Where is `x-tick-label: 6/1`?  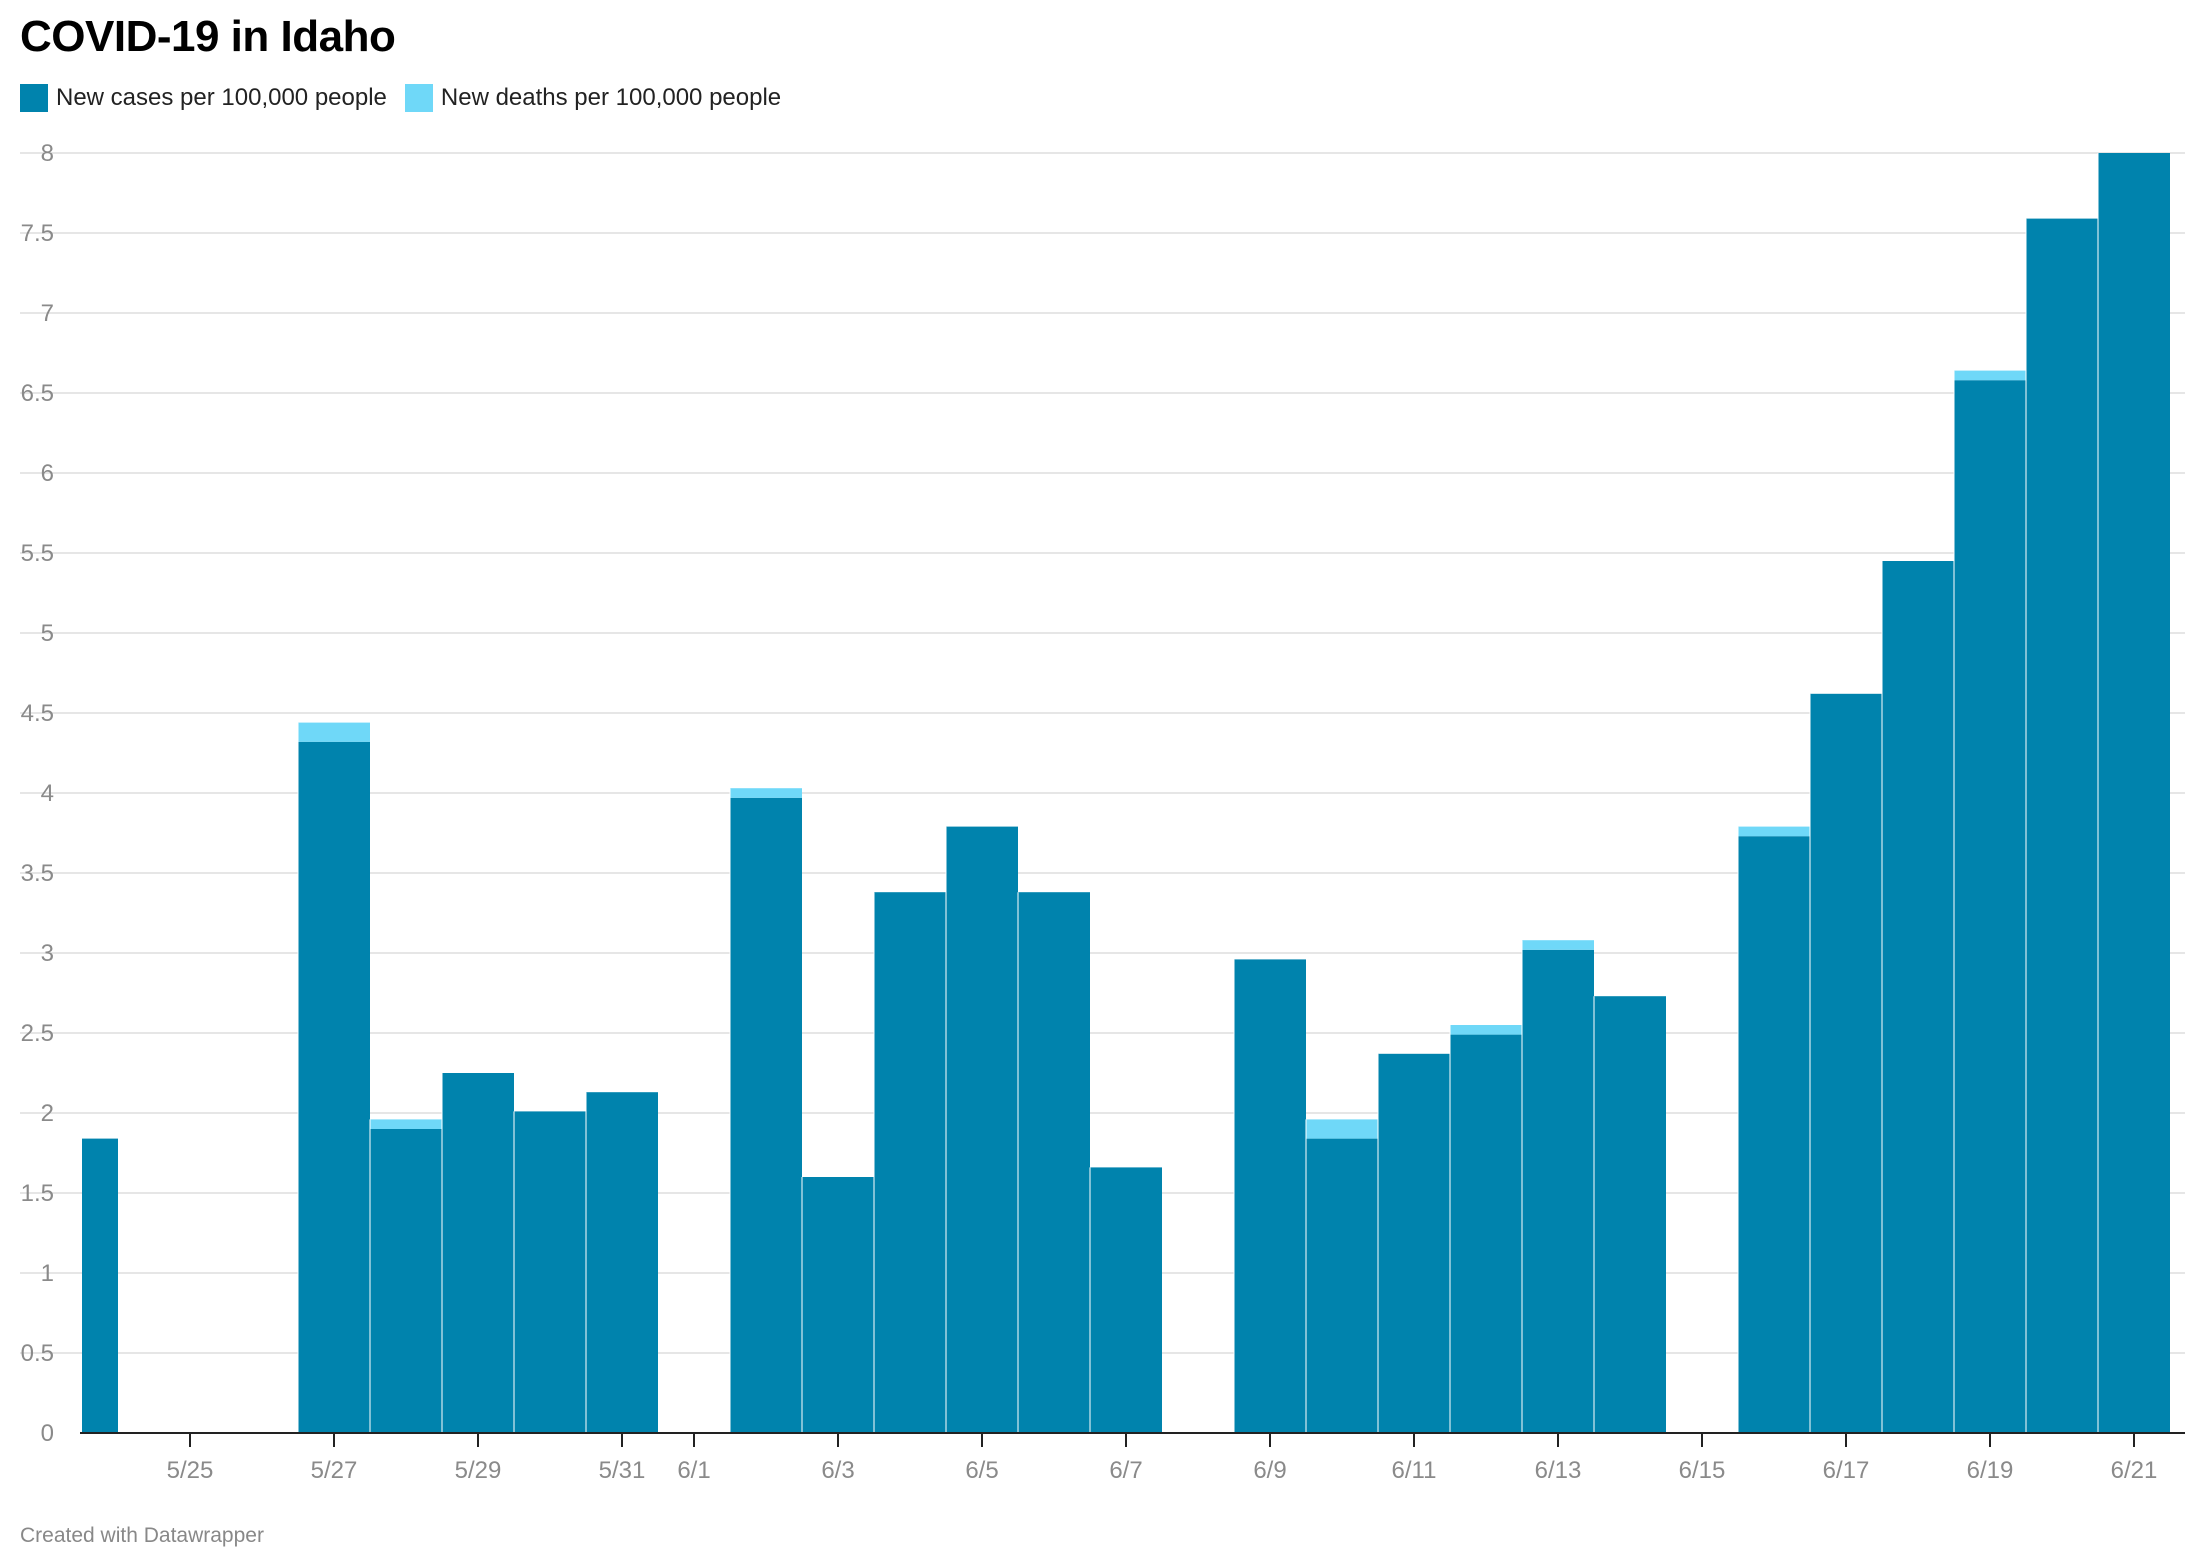 x-tick-label: 6/1 is located at coordinates (693, 1470).